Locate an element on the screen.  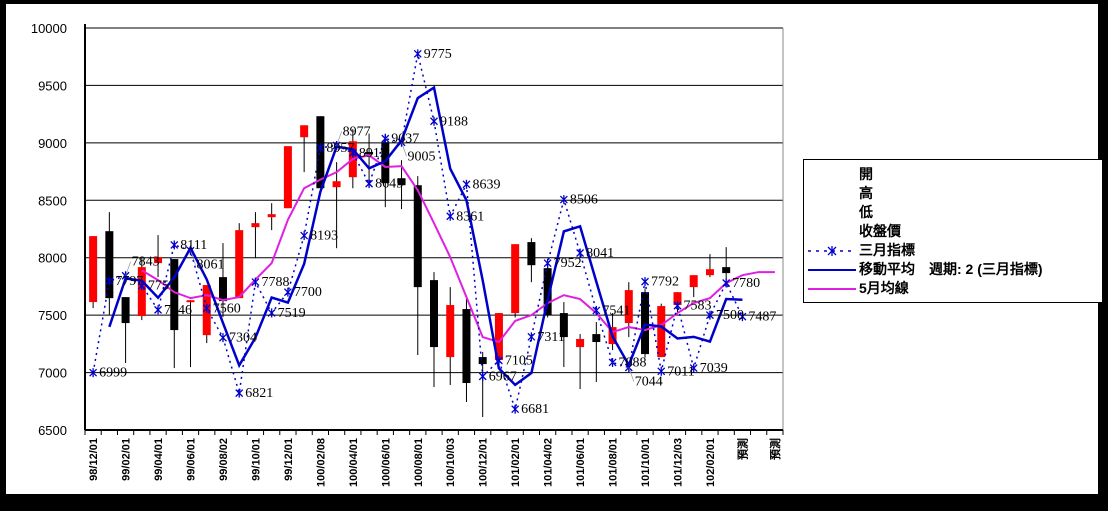
data-label: 6967 is located at coordinates (503, 376).